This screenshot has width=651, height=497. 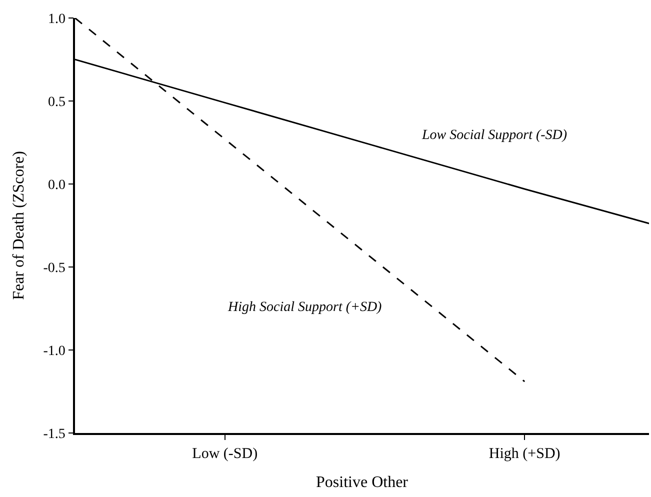 I want to click on y-tick-label: -0.5, so click(x=54, y=268).